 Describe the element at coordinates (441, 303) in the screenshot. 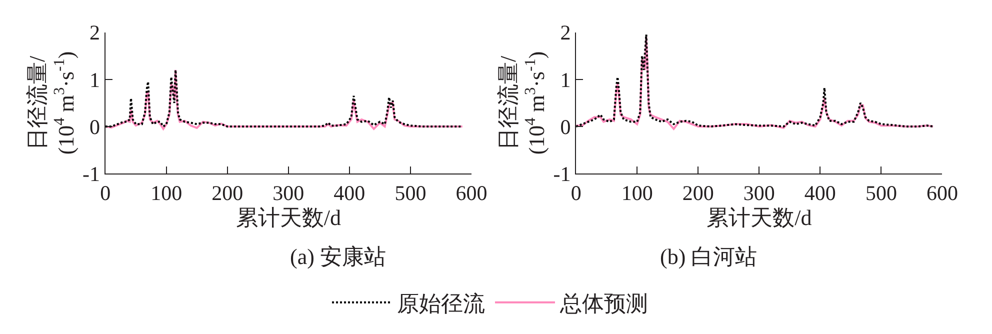

I see `legend-label: 原始径流` at that location.